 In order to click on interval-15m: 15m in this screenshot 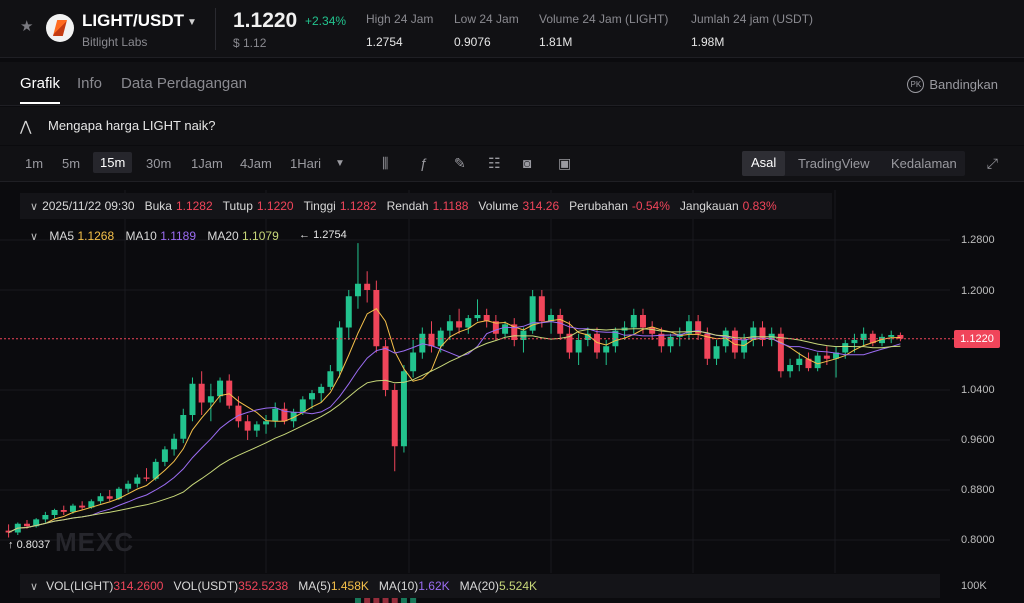, I will do `click(113, 162)`.